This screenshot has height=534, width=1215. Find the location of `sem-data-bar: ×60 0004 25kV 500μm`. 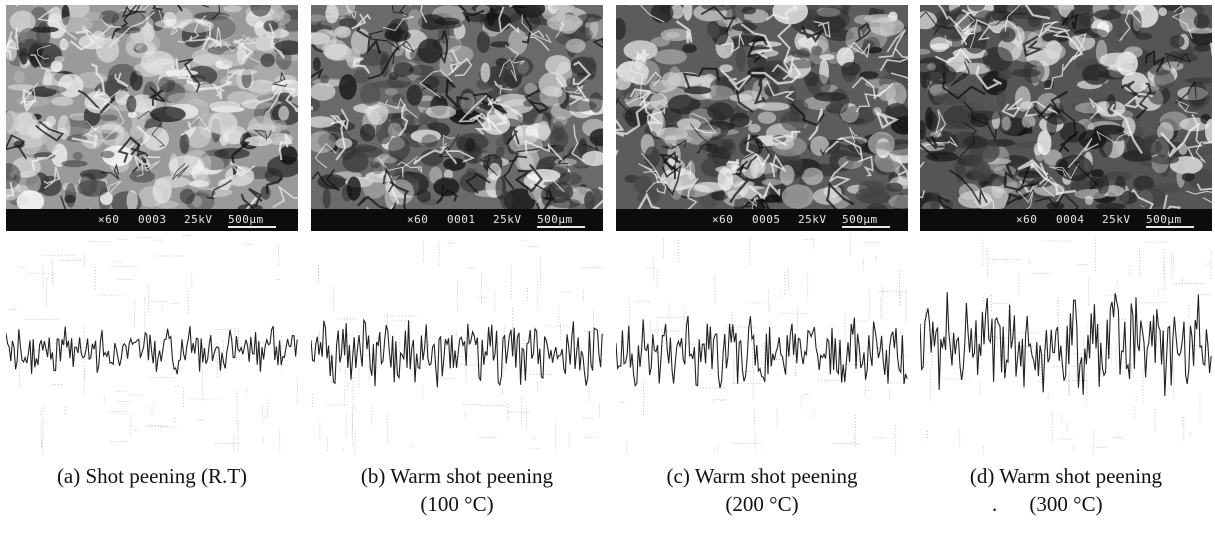

sem-data-bar: ×60 0004 25kV 500μm is located at coordinates (1066, 220).